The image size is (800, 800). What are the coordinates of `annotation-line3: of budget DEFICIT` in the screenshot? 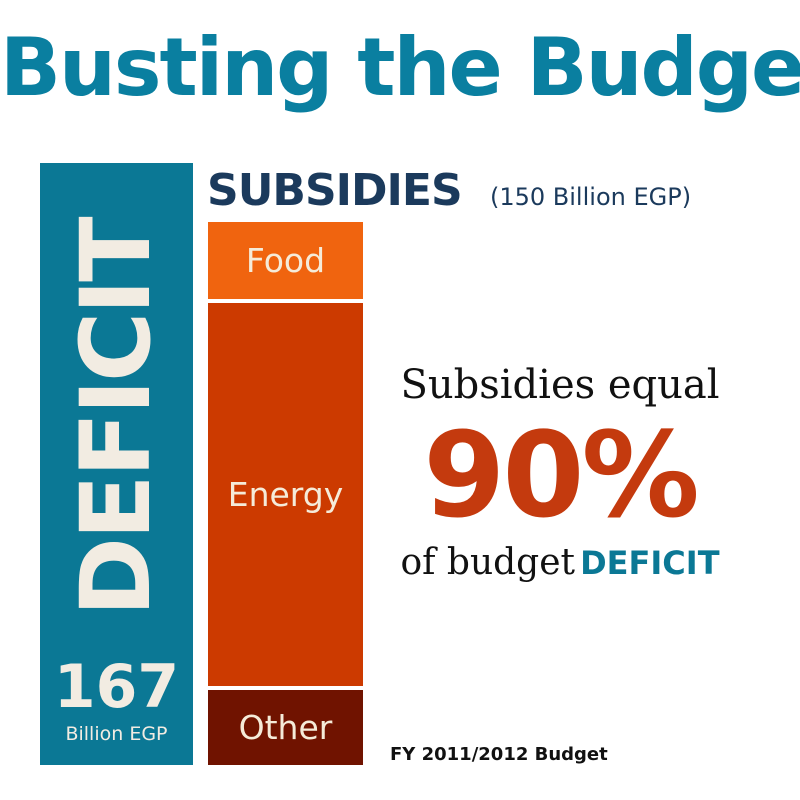 It's located at (560, 563).